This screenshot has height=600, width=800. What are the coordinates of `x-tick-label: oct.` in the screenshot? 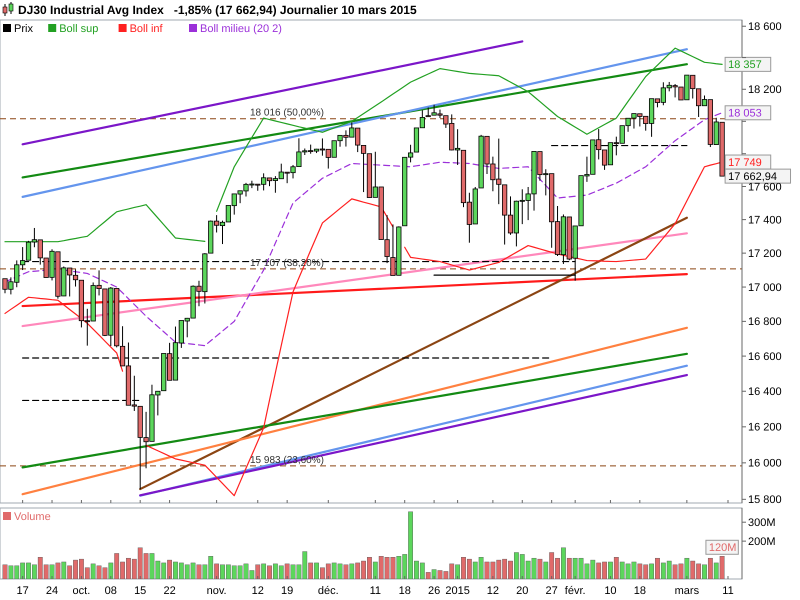 It's located at (81, 591).